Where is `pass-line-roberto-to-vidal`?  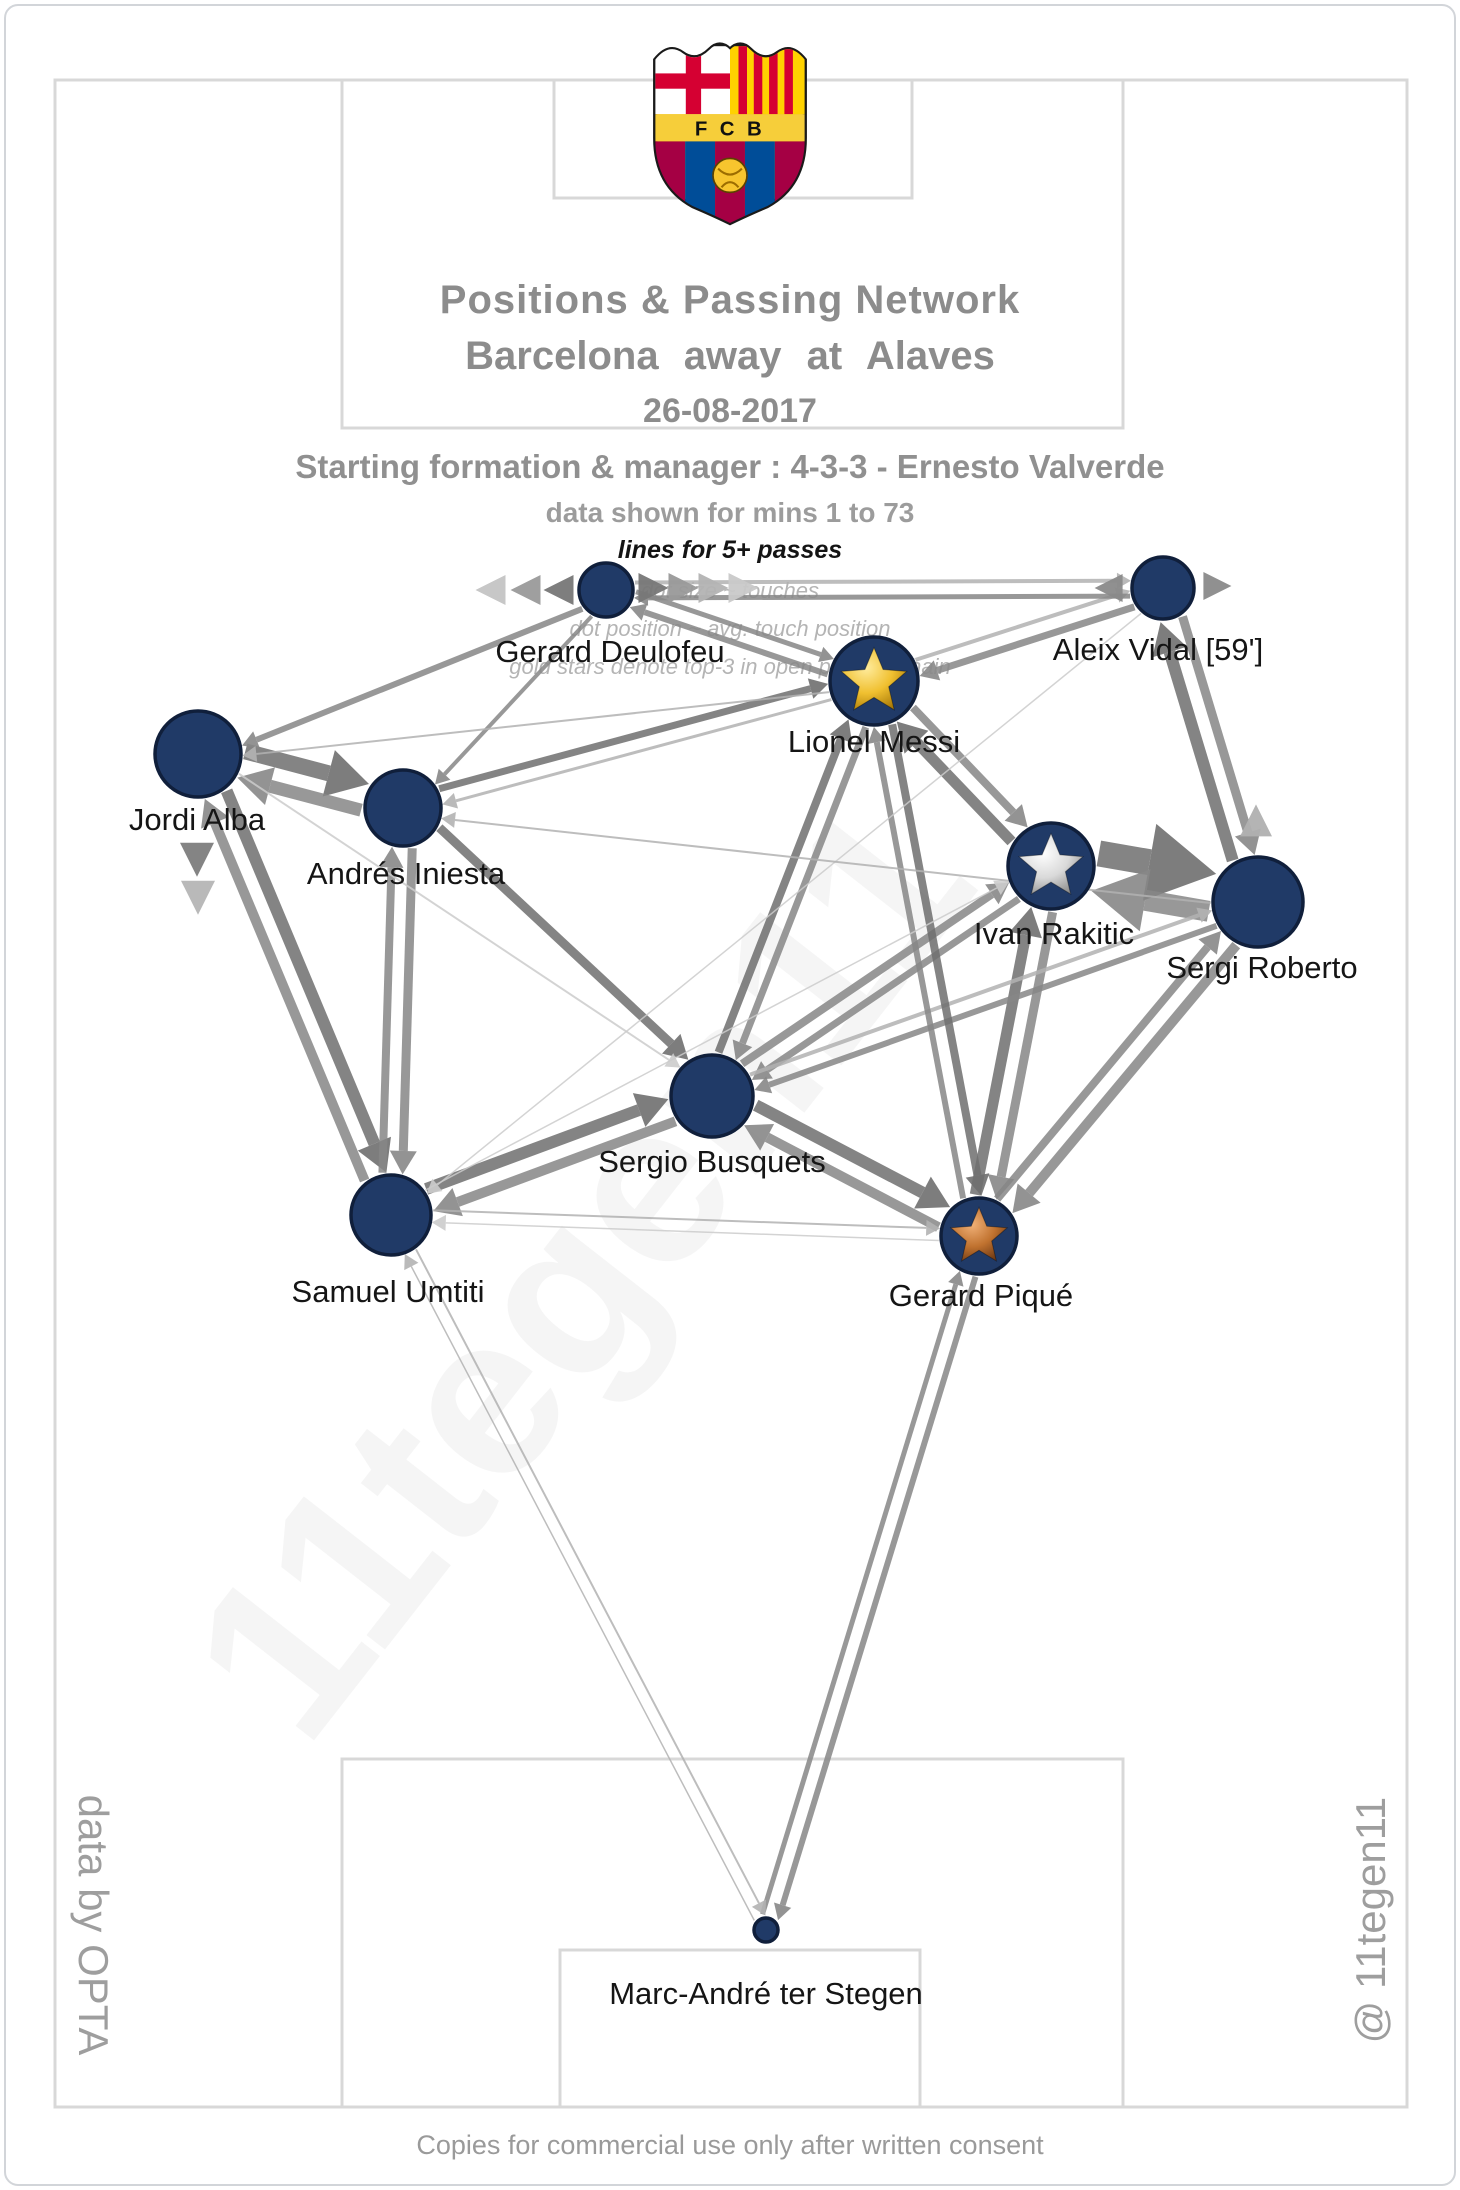
pass-line-roberto-to-vidal is located at coordinates (1201, 756).